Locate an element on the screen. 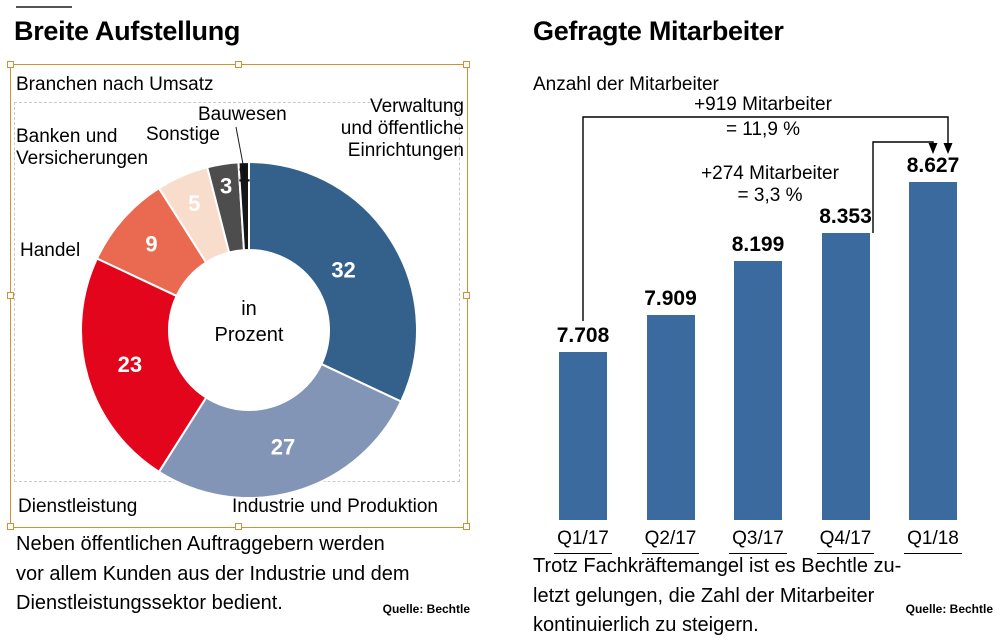 This screenshot has height=640, width=1000. selection-handle-top-right is located at coordinates (466, 64).